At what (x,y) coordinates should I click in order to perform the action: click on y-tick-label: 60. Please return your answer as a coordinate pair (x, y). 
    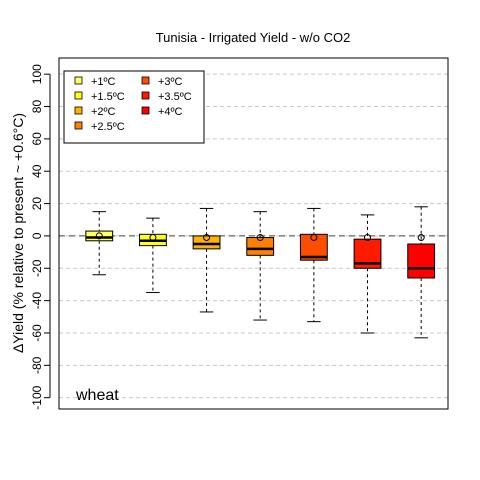
    Looking at the image, I should click on (37, 139).